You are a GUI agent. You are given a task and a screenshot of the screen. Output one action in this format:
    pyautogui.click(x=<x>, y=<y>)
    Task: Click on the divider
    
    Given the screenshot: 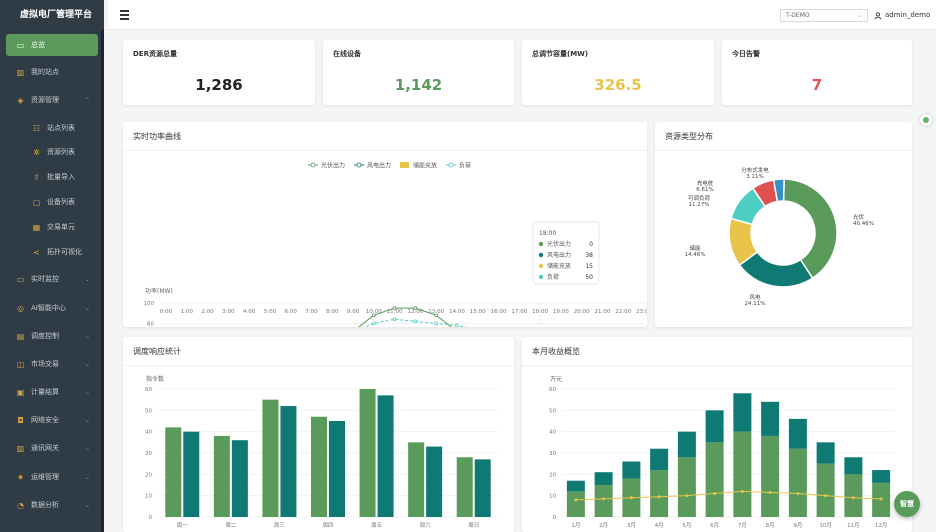 What is the action you would take?
    pyautogui.click(x=717, y=365)
    